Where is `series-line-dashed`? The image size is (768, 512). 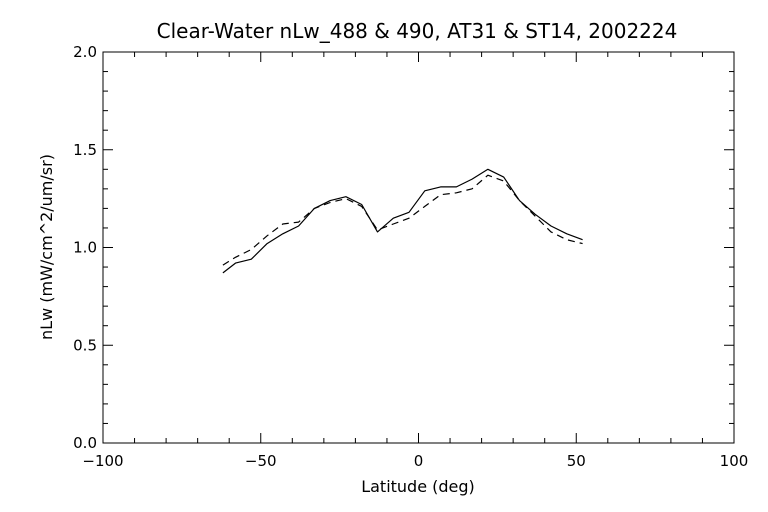
series-line-dashed is located at coordinates (402, 220).